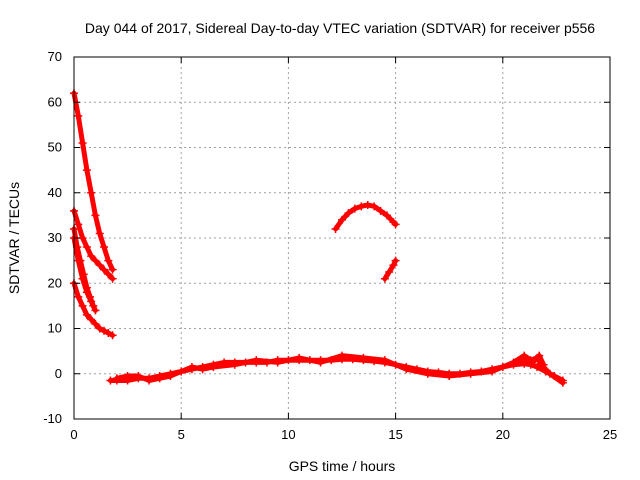  What do you see at coordinates (55, 192) in the screenshot?
I see `y-tick-label: 40` at bounding box center [55, 192].